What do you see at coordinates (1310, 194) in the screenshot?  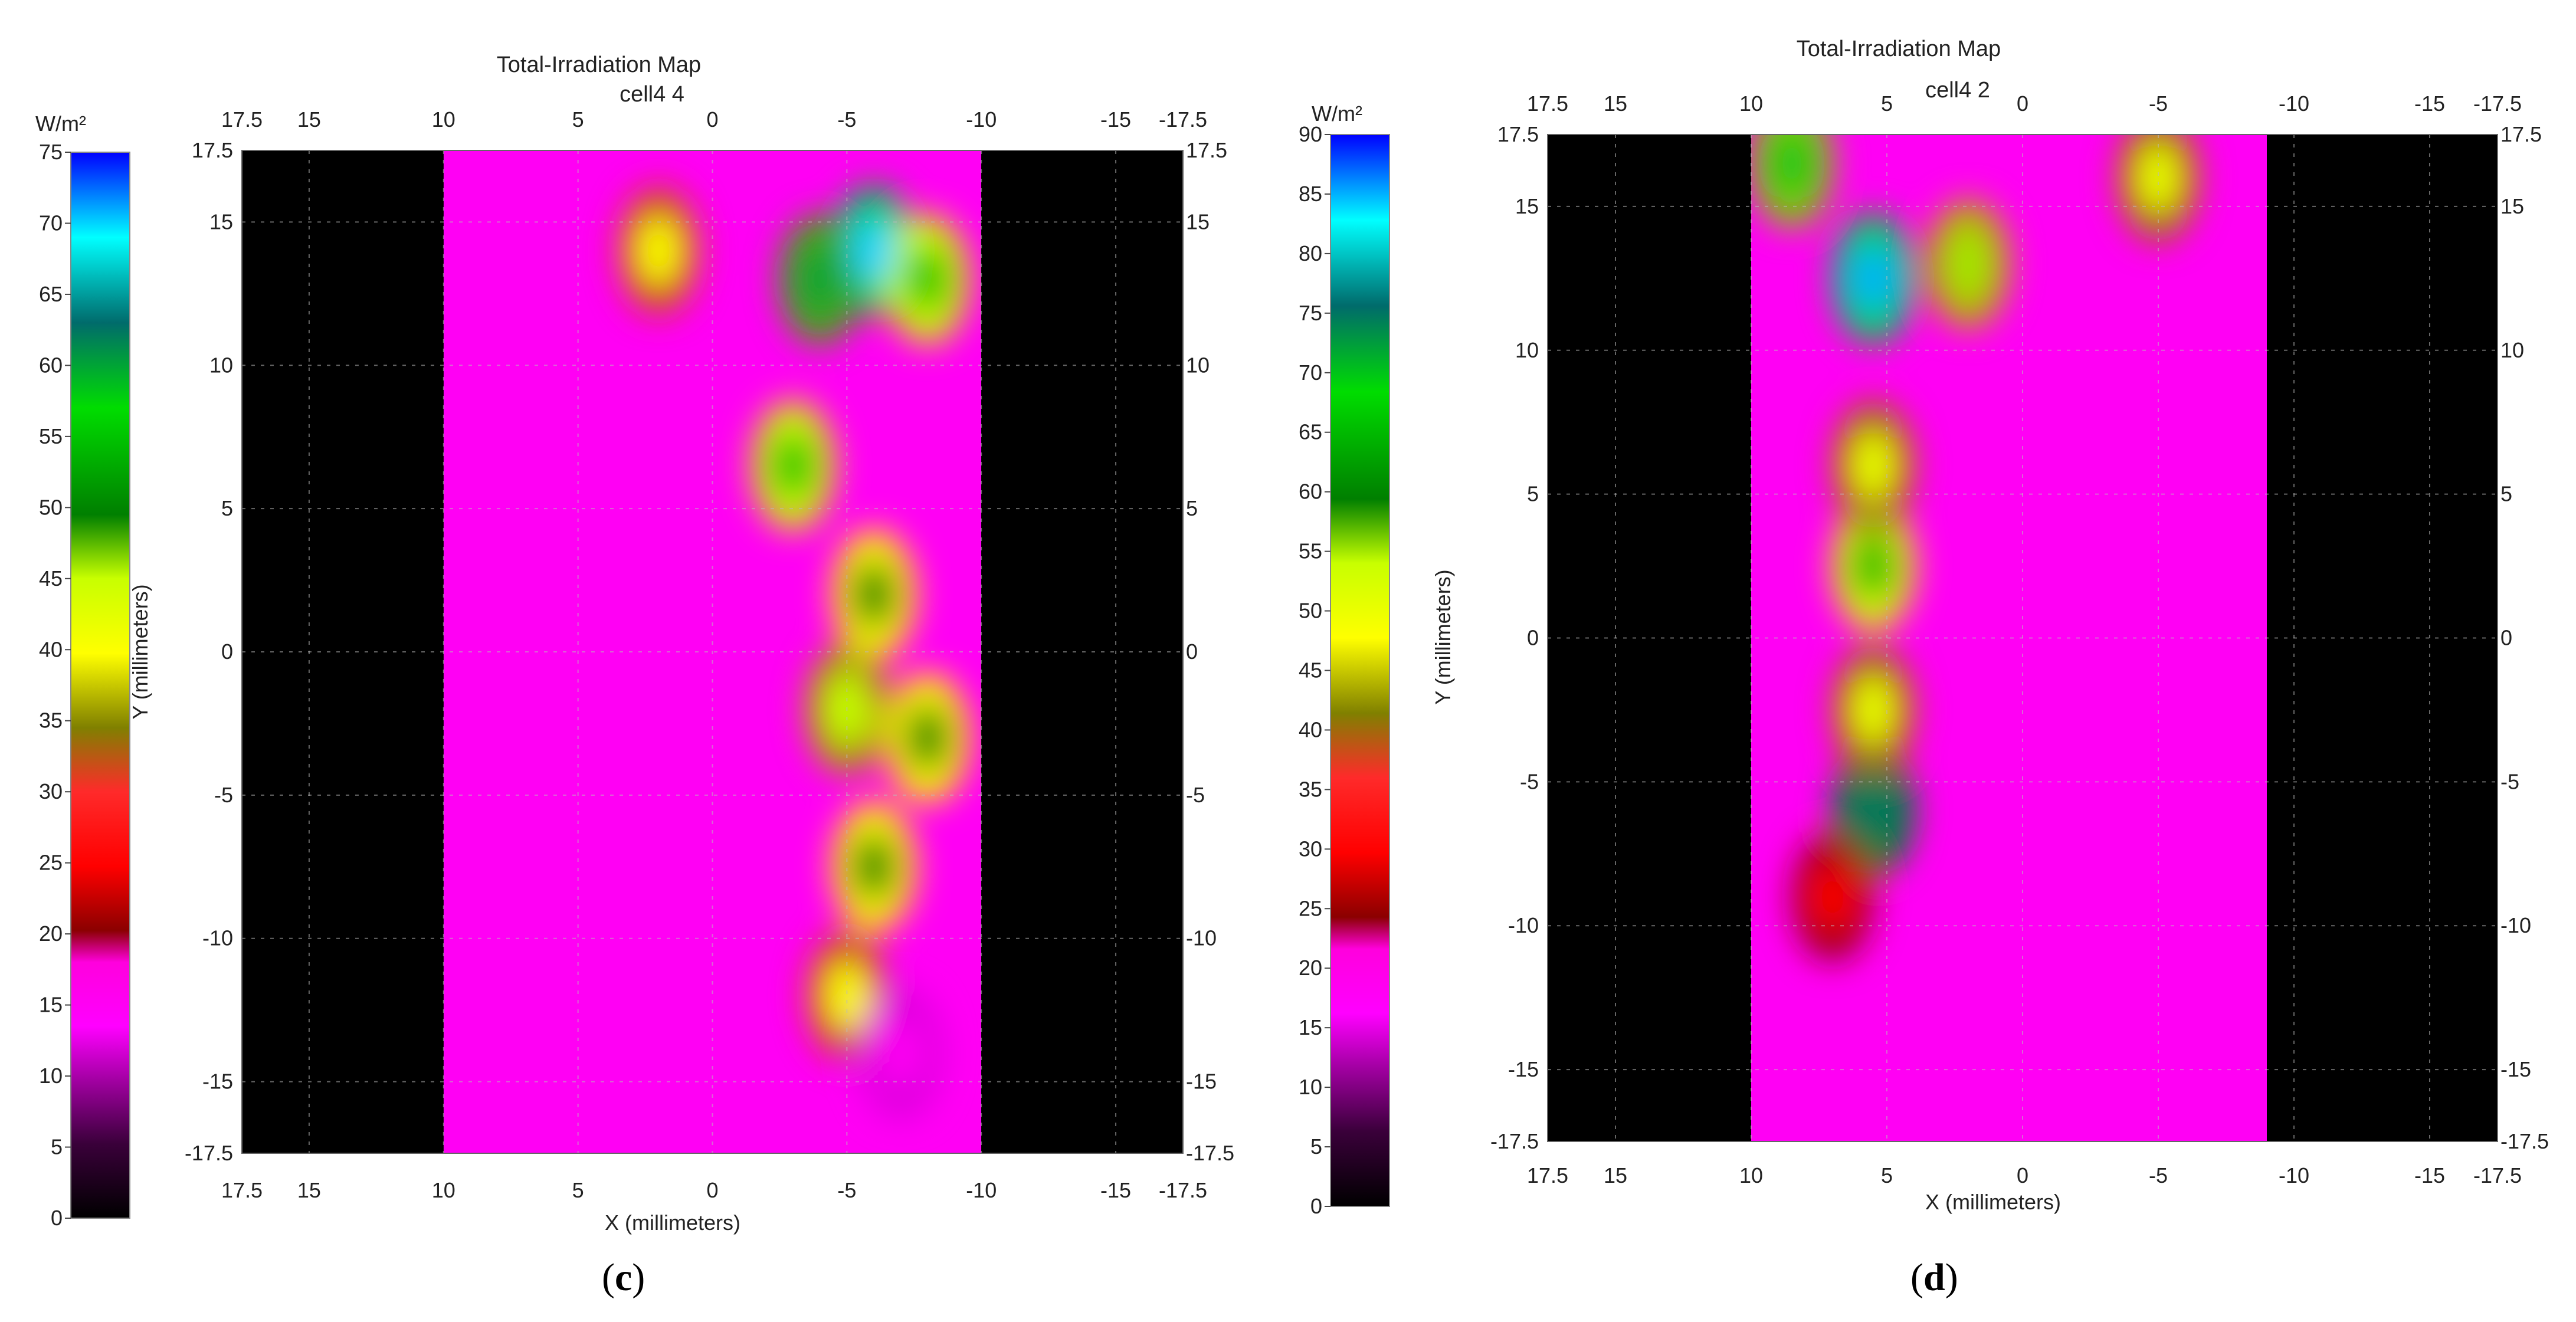 I see `colorbar-tick-d-1: 85` at bounding box center [1310, 194].